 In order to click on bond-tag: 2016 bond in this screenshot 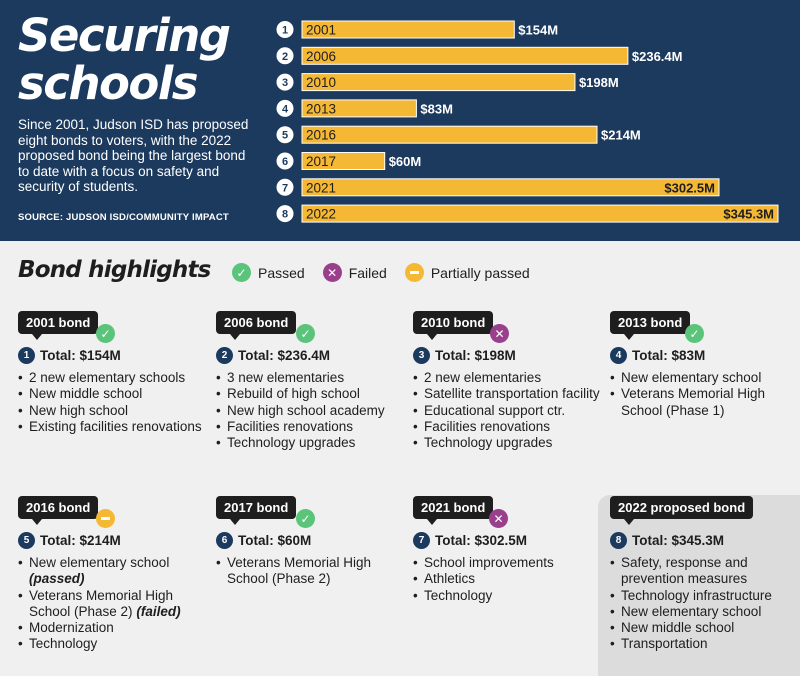, I will do `click(58, 510)`.